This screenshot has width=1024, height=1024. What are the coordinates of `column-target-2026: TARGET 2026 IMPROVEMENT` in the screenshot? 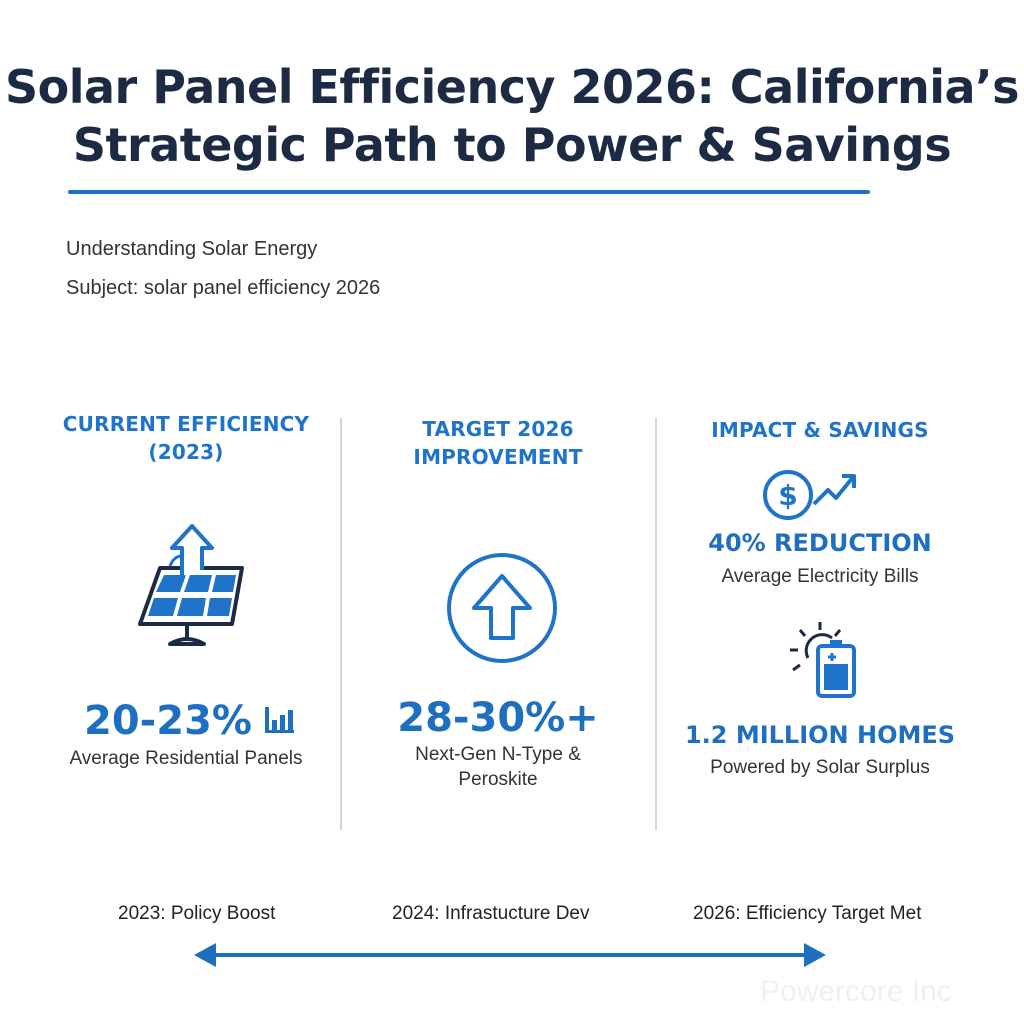 It's located at (498, 440).